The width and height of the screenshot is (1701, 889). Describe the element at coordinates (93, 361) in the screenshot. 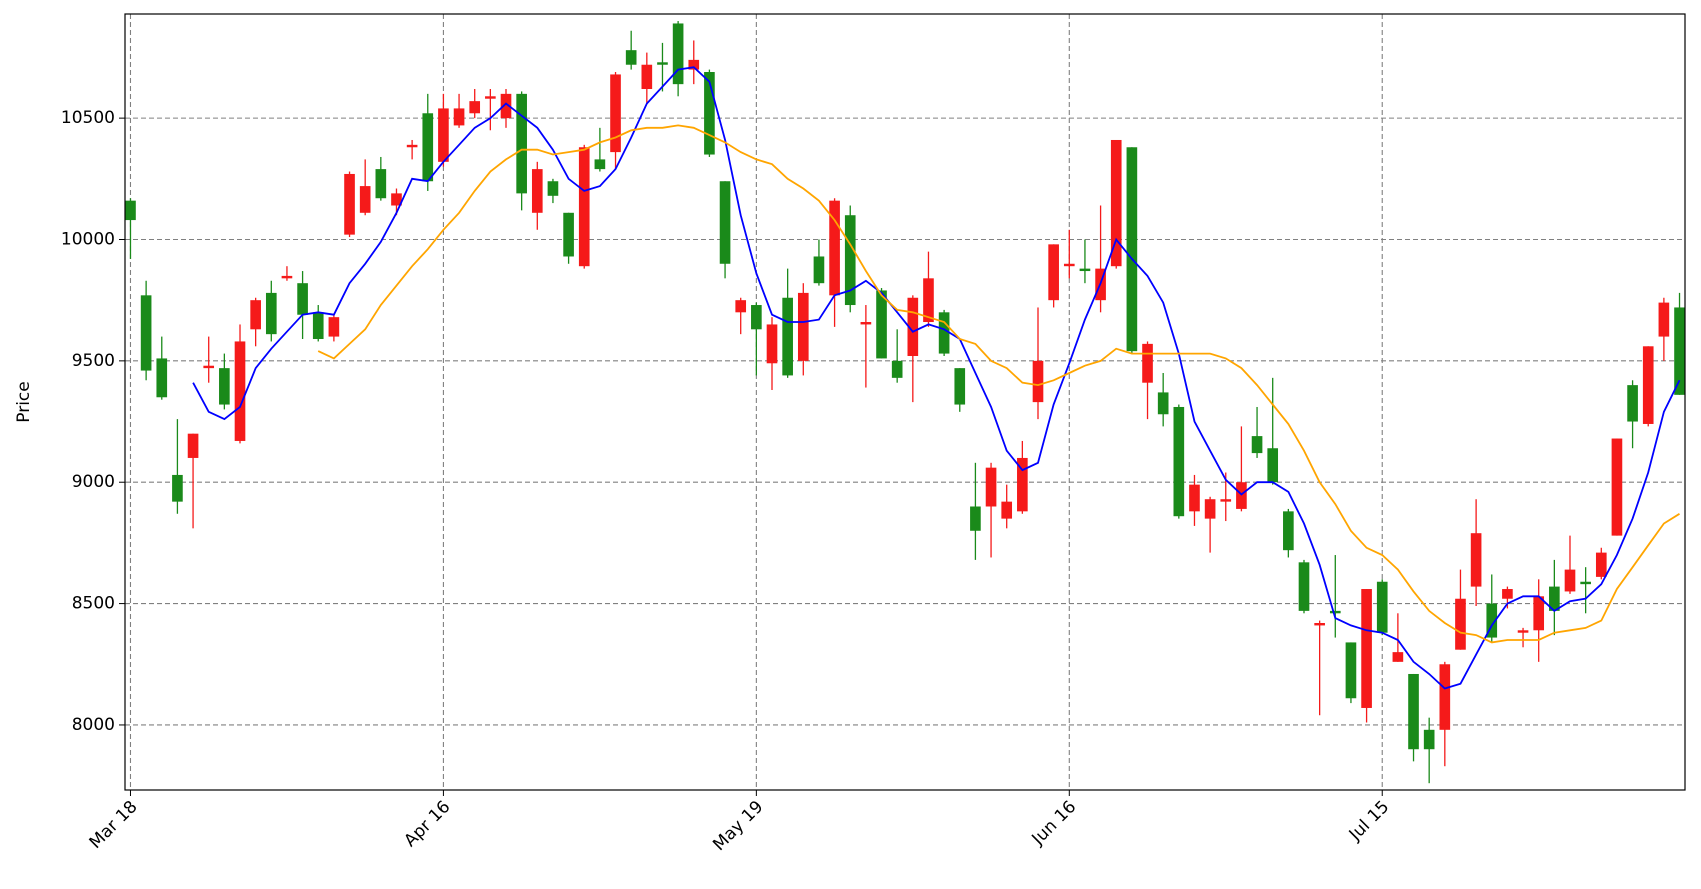

I see `y-tick-label: 9500` at that location.